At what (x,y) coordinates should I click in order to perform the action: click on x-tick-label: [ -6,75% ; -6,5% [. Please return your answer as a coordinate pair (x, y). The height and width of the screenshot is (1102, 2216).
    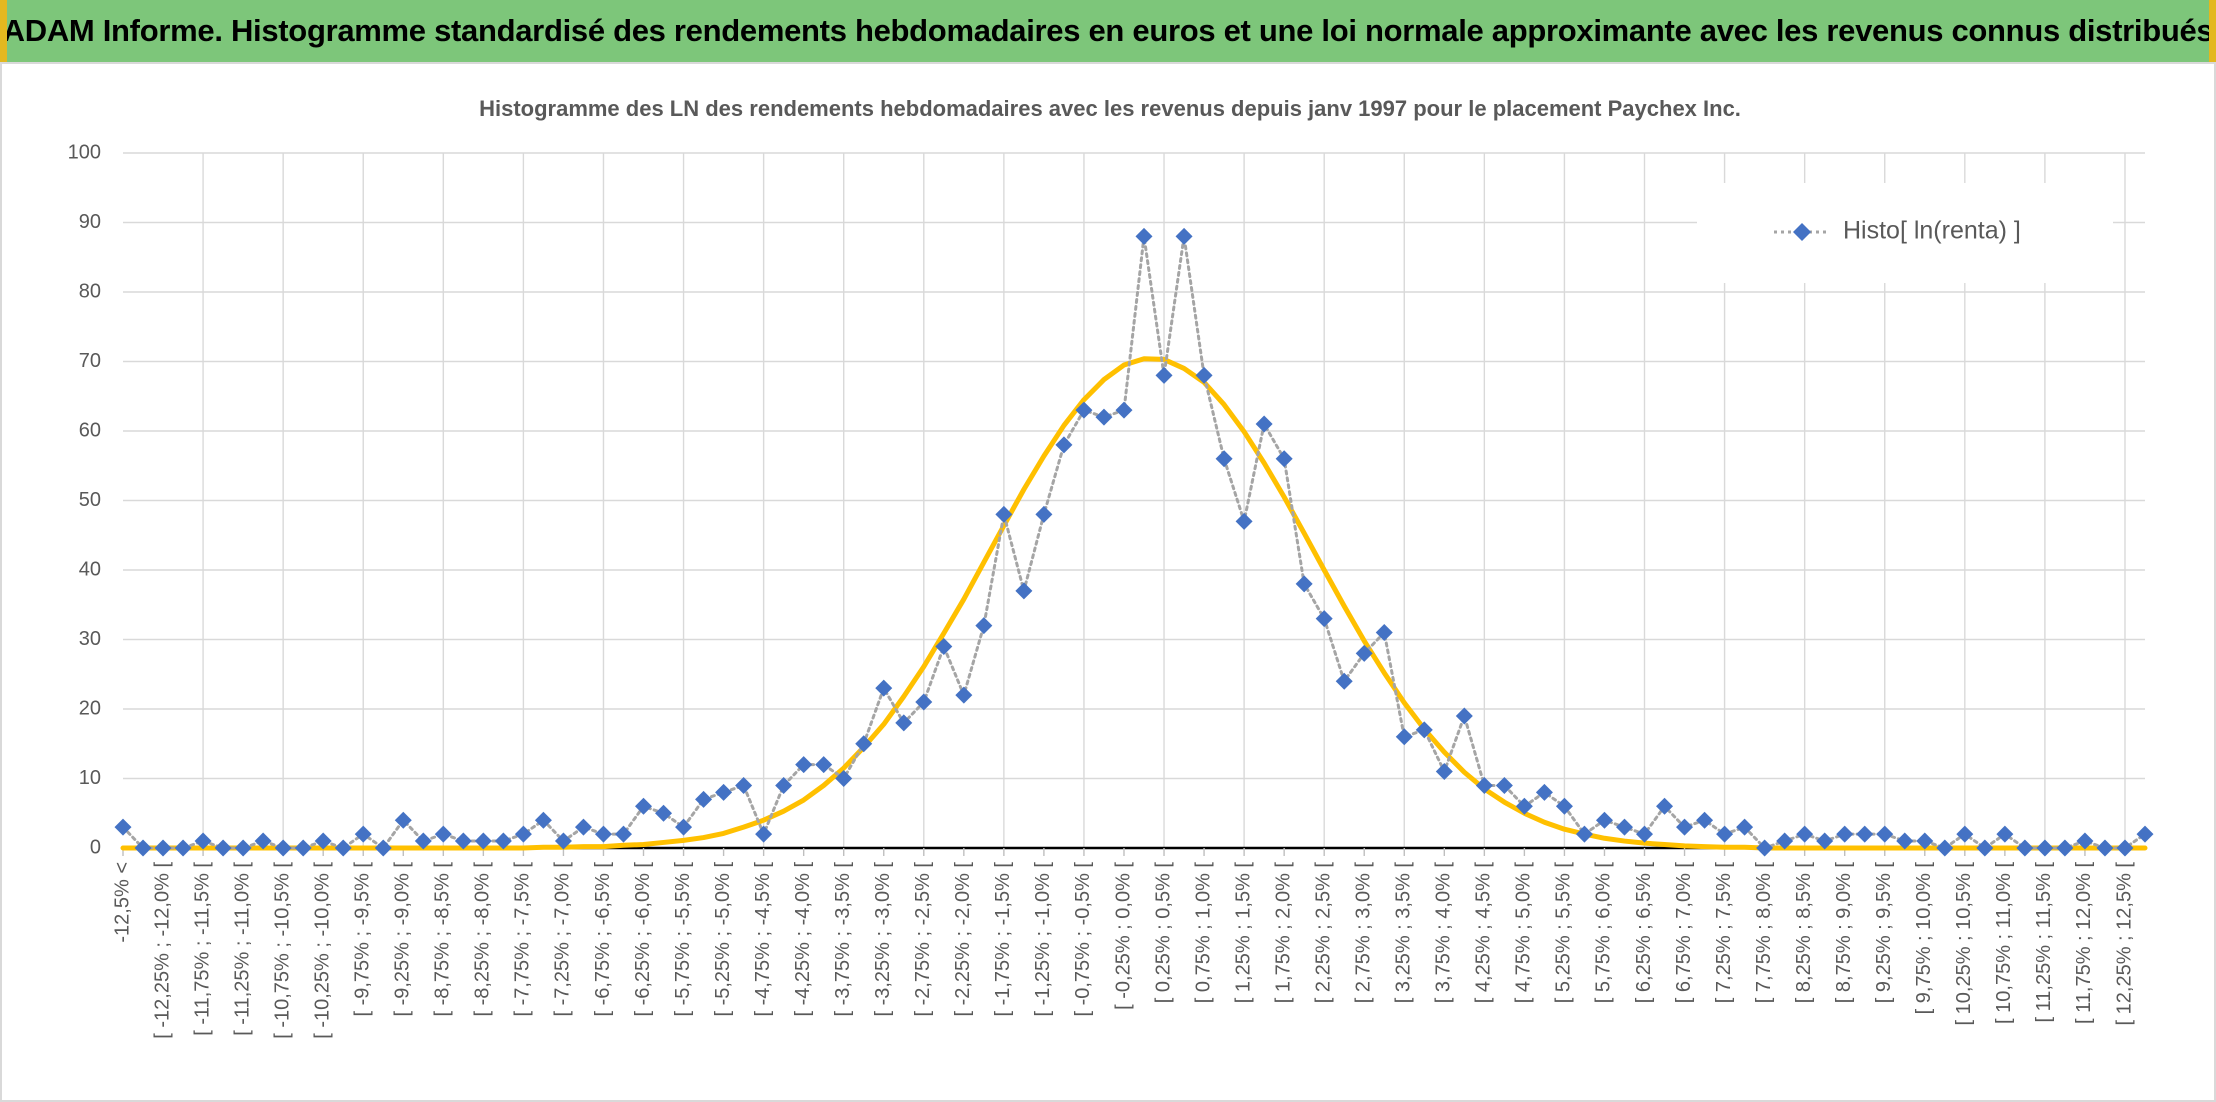
    Looking at the image, I should click on (603, 939).